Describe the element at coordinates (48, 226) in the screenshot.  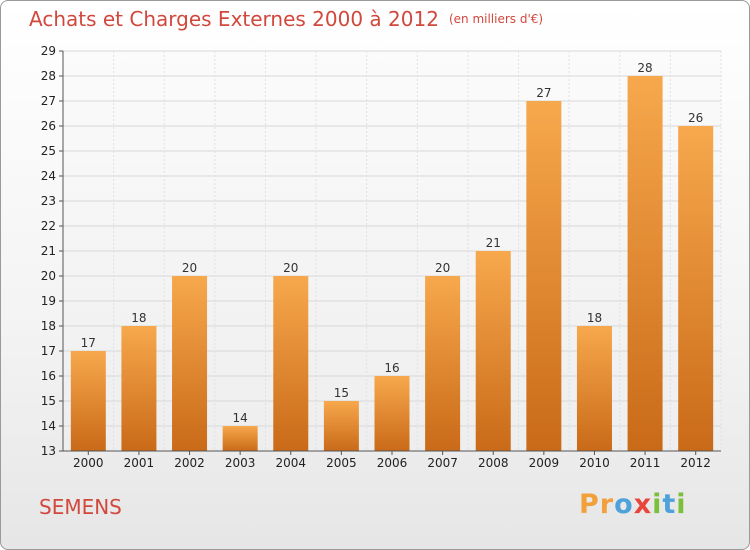
I see `y-tick-label: 22` at that location.